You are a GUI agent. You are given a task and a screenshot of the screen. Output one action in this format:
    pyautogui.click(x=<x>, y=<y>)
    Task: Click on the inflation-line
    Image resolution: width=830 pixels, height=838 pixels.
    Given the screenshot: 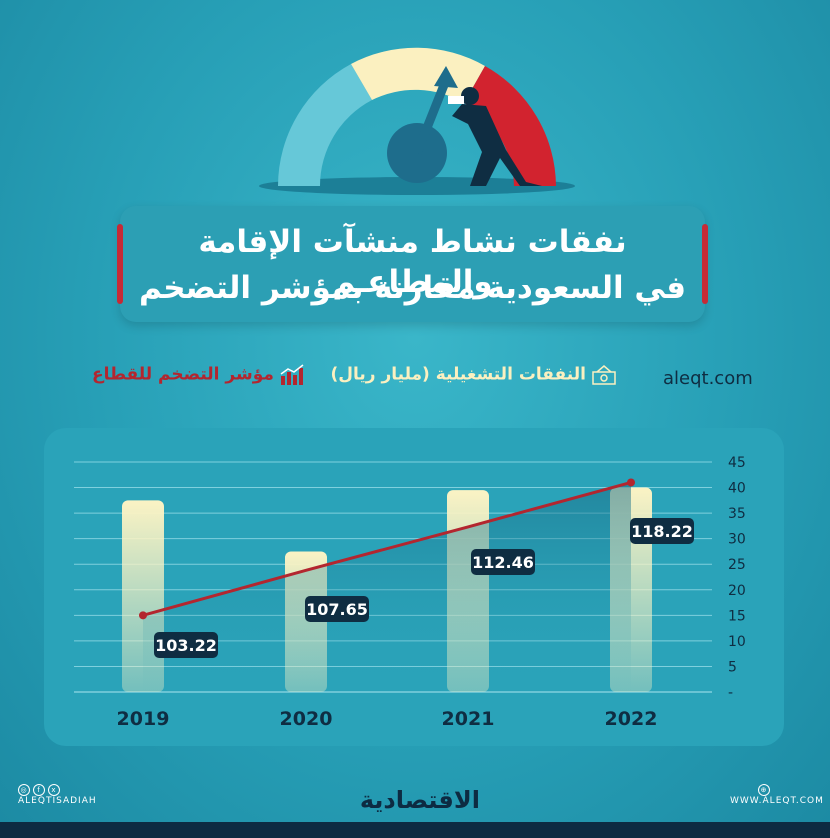 What is the action you would take?
    pyautogui.click(x=387, y=548)
    